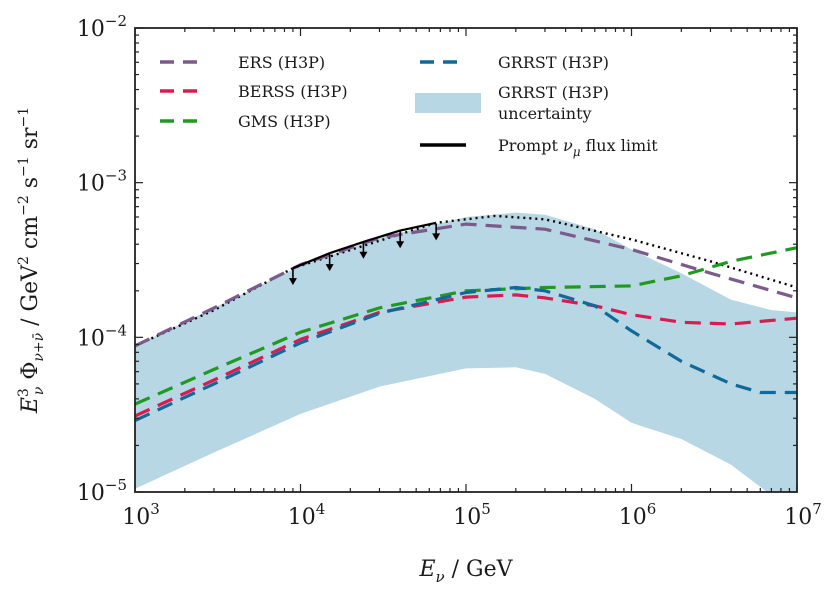 This screenshot has height=598, width=832. What do you see at coordinates (803, 515) in the screenshot?
I see `x-tick-label: 10⁷` at bounding box center [803, 515].